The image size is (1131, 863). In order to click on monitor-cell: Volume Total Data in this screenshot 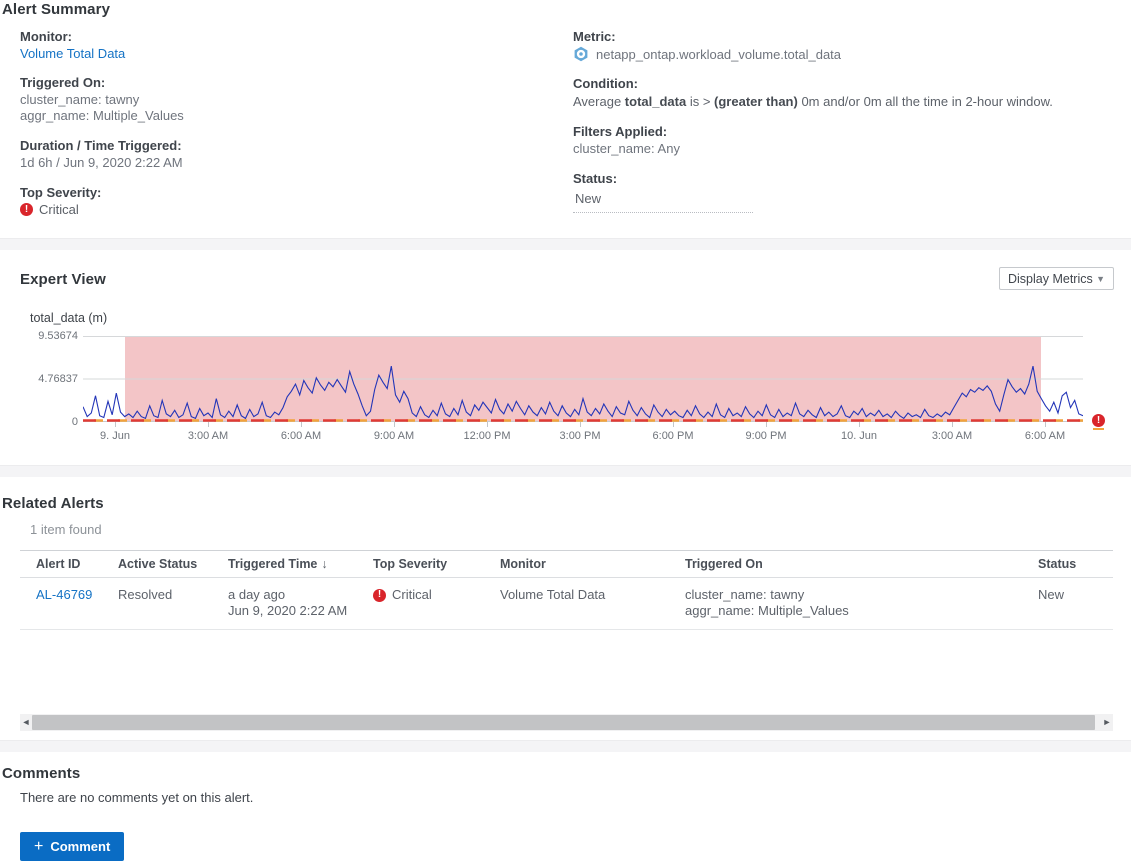, I will do `click(576, 603)`.